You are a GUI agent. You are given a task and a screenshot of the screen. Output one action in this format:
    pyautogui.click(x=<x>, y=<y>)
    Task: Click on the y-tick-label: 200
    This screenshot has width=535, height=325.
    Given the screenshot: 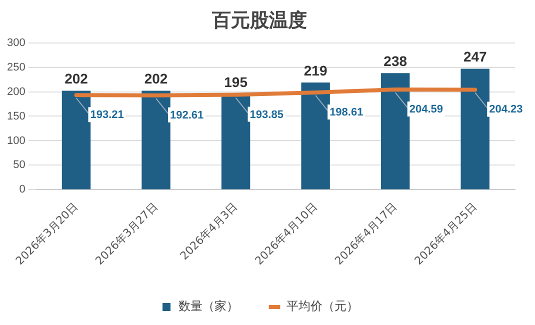 What is the action you would take?
    pyautogui.click(x=16, y=92)
    